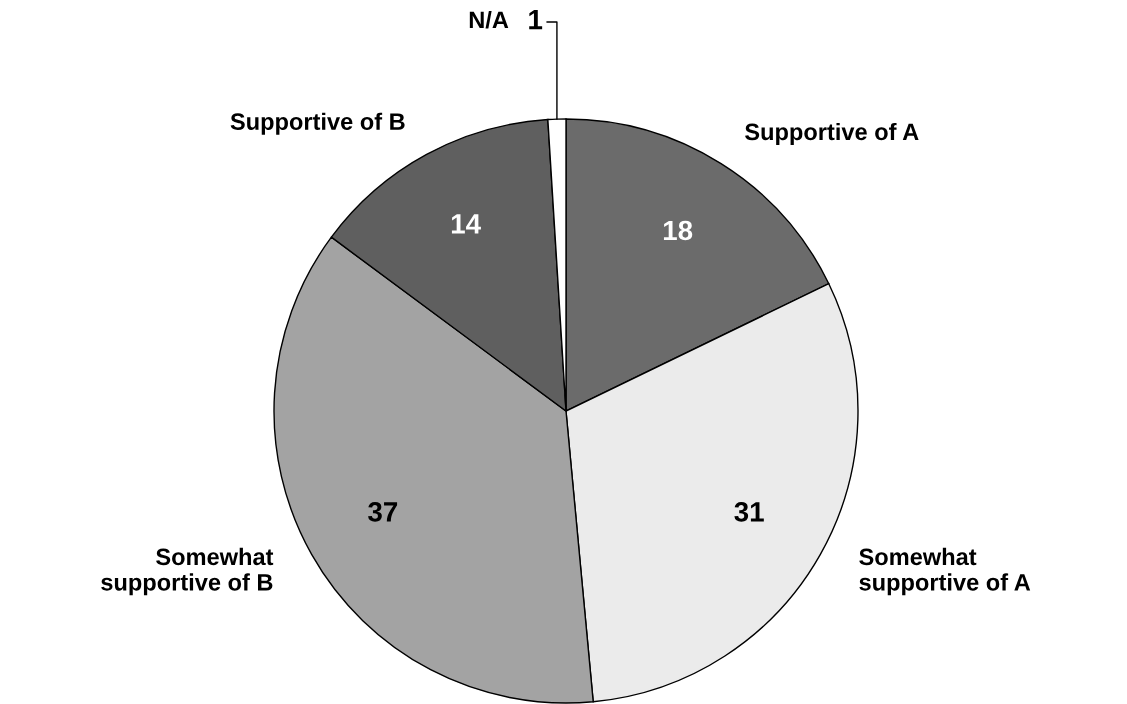  What do you see at coordinates (536, 20) in the screenshot?
I see `data-label: 1` at bounding box center [536, 20].